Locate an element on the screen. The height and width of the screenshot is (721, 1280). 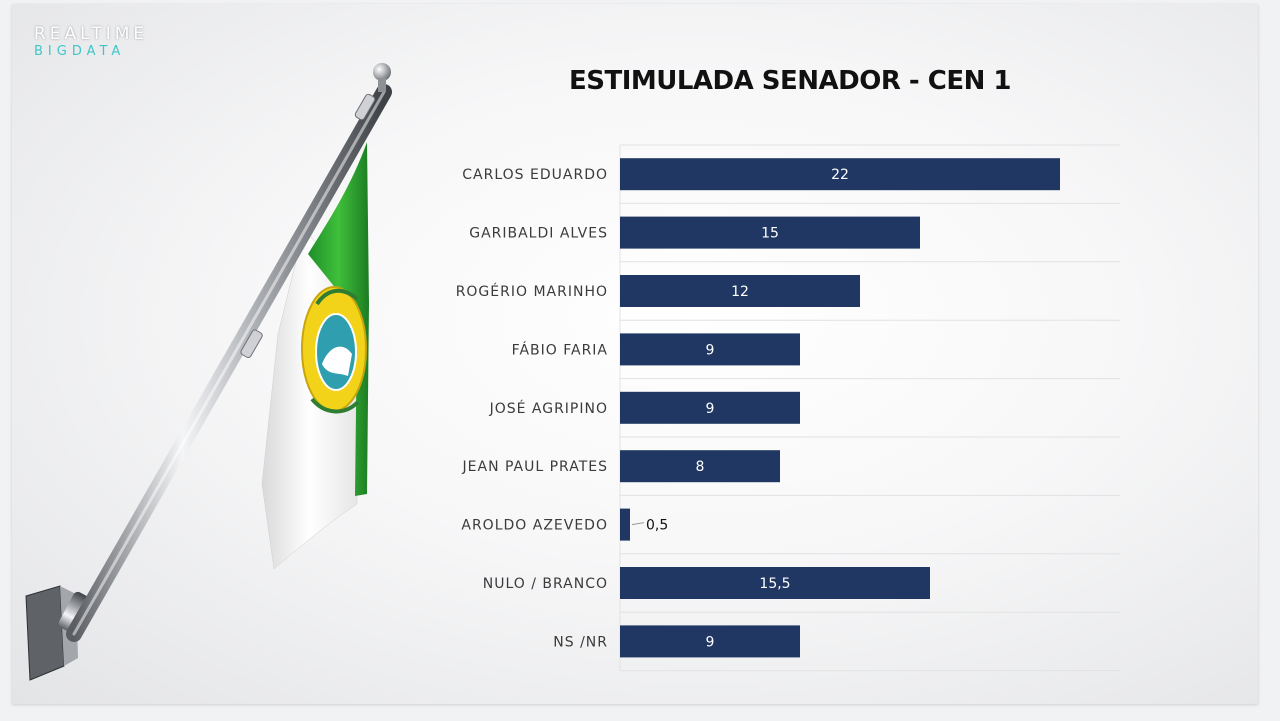
category-label: AROLDO AZEVEDO is located at coordinates (534, 526).